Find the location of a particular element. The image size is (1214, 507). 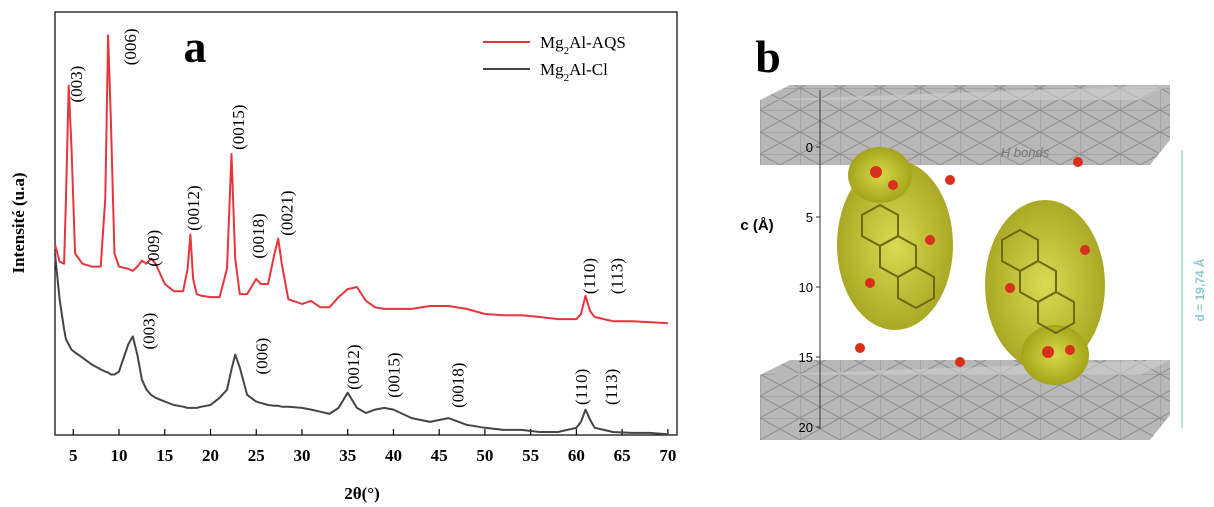

x-tick-label: 20 is located at coordinates (210, 455).